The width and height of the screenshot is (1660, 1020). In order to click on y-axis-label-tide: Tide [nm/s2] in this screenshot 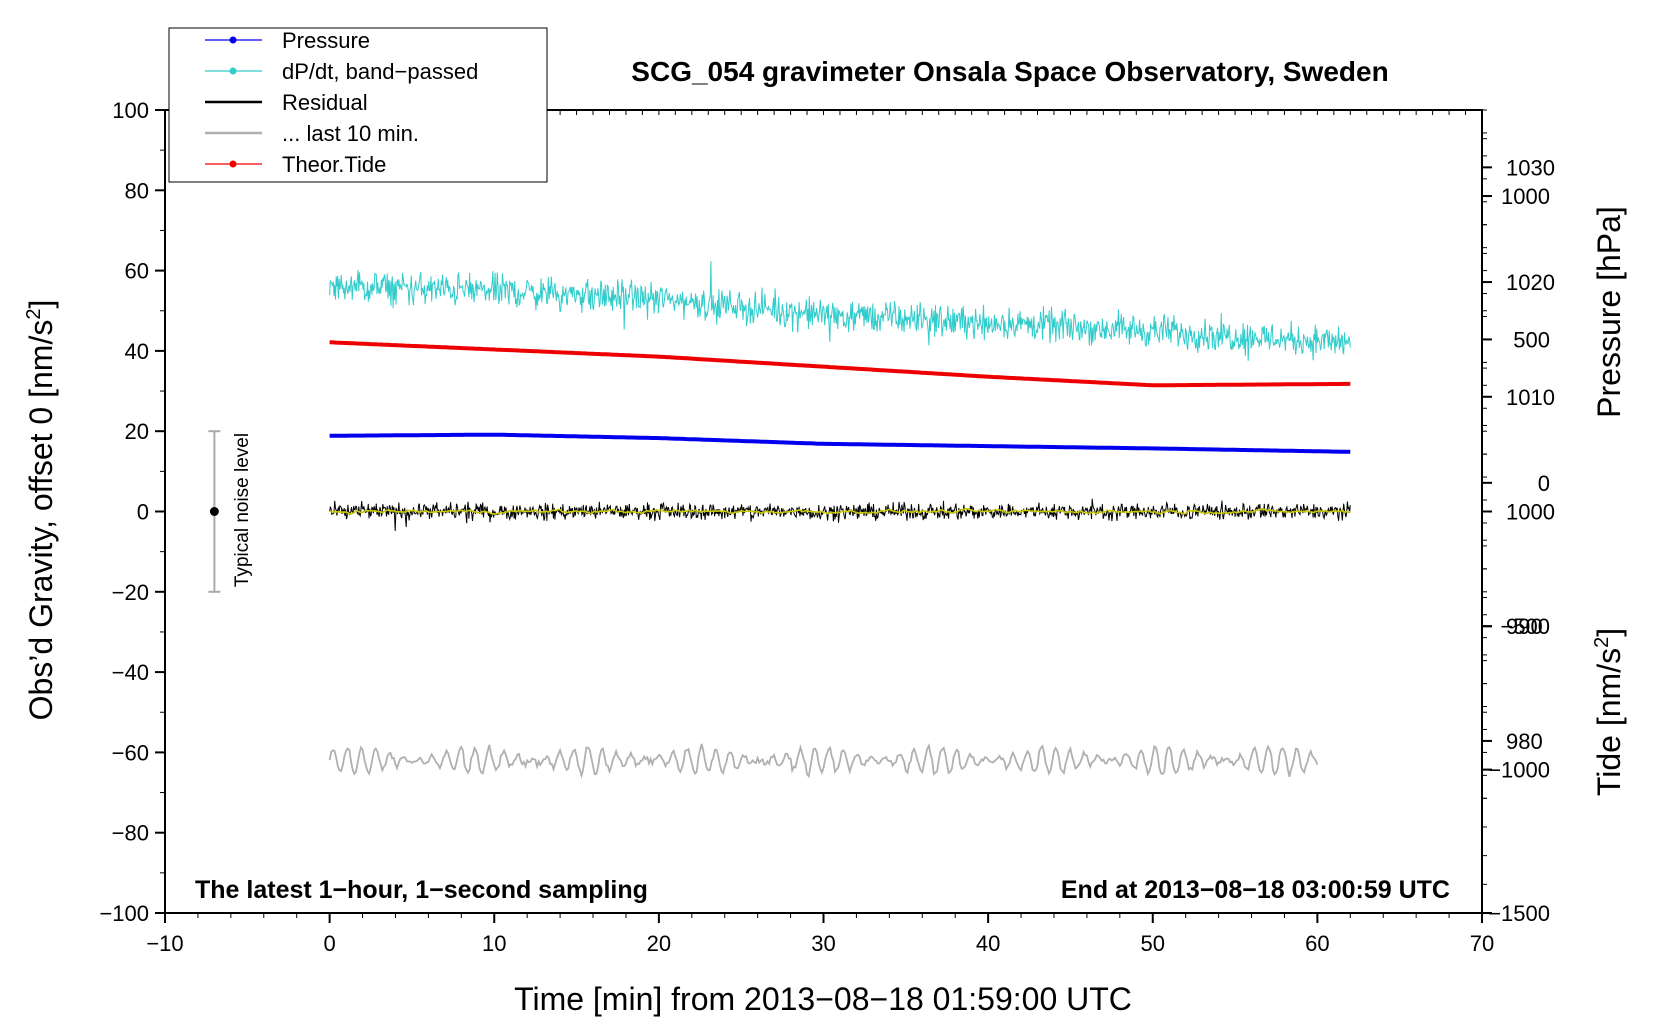, I will do `click(1609, 712)`.